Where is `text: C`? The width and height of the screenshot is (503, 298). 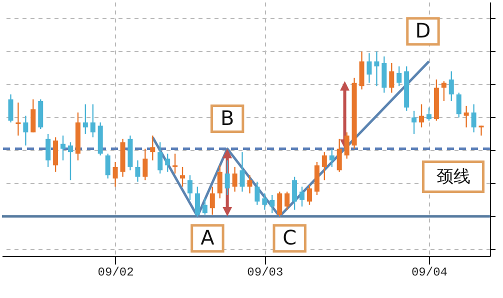
text: C is located at coordinates (289, 237).